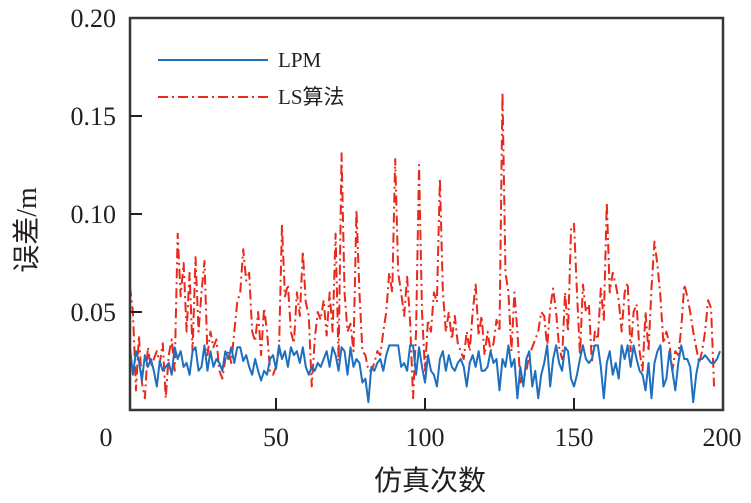  Describe the element at coordinates (276, 437) in the screenshot. I see `x-tick-label: 50` at that location.